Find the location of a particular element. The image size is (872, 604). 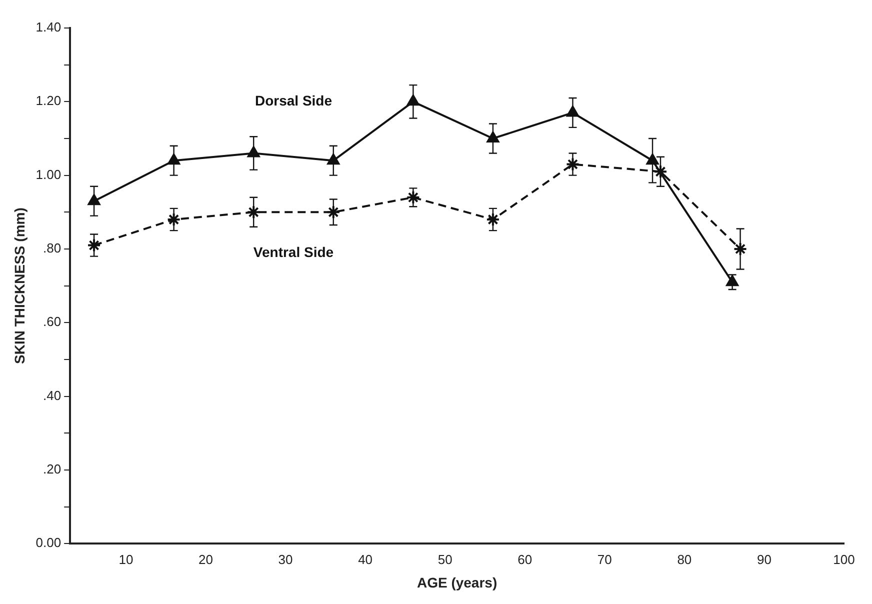

x-tick-label: 100 is located at coordinates (844, 559).